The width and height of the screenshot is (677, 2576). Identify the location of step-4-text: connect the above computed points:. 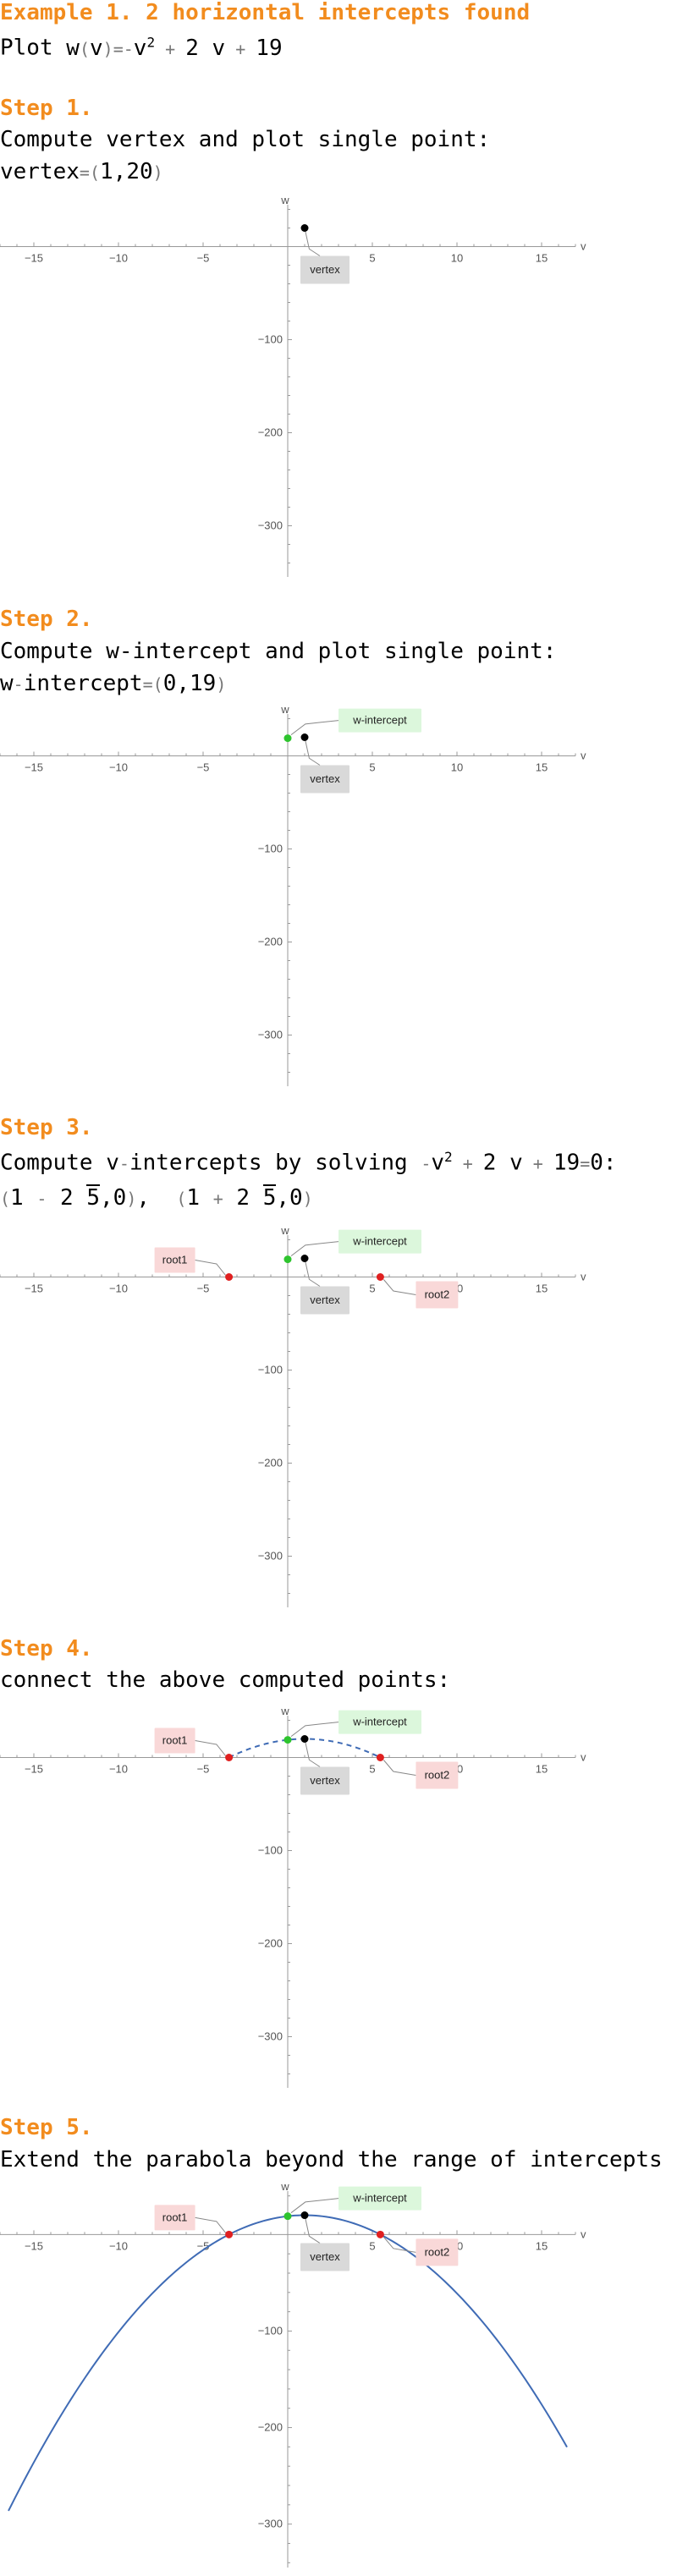
(225, 1680).